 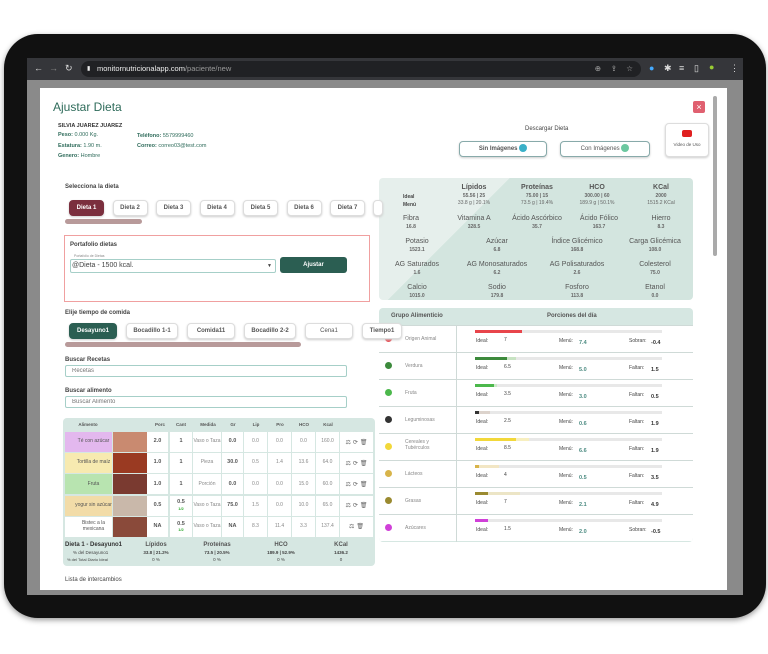 I want to click on table-row: Fruta 1.0 1 Porción 0.0 0.0 0.0 15.0 60.0 ⚖ ⟳ 🗑, so click(x=219, y=484).